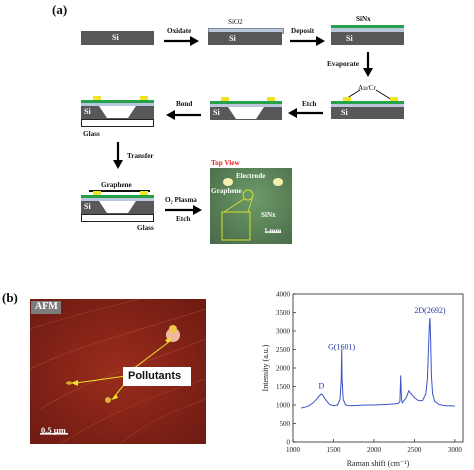 The image size is (474, 470). Describe the element at coordinates (145, 228) in the screenshot. I see `glass-label-2: Glass` at that location.